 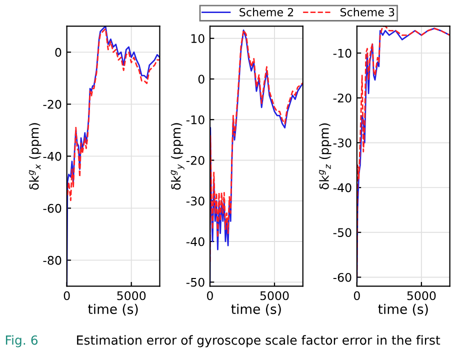 I want to click on y-axis-title: δk$^{g}$$_{x}$ (ppm), so click(x=35, y=156).